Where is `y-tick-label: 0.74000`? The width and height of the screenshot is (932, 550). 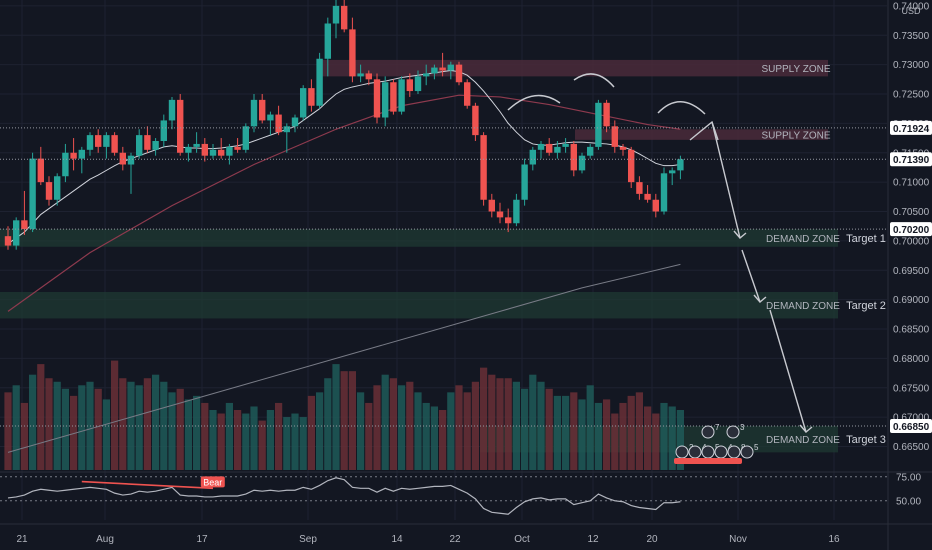 y-tick-label: 0.74000 is located at coordinates (911, 6).